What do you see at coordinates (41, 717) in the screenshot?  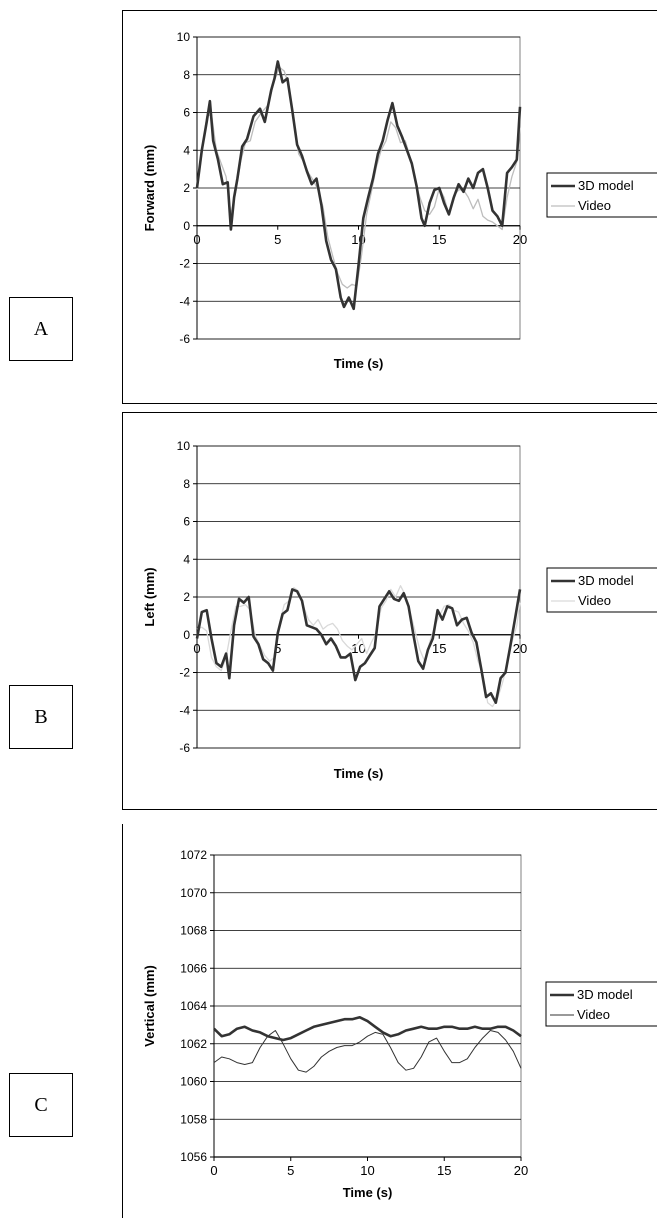 I see `panel-label-b: B` at bounding box center [41, 717].